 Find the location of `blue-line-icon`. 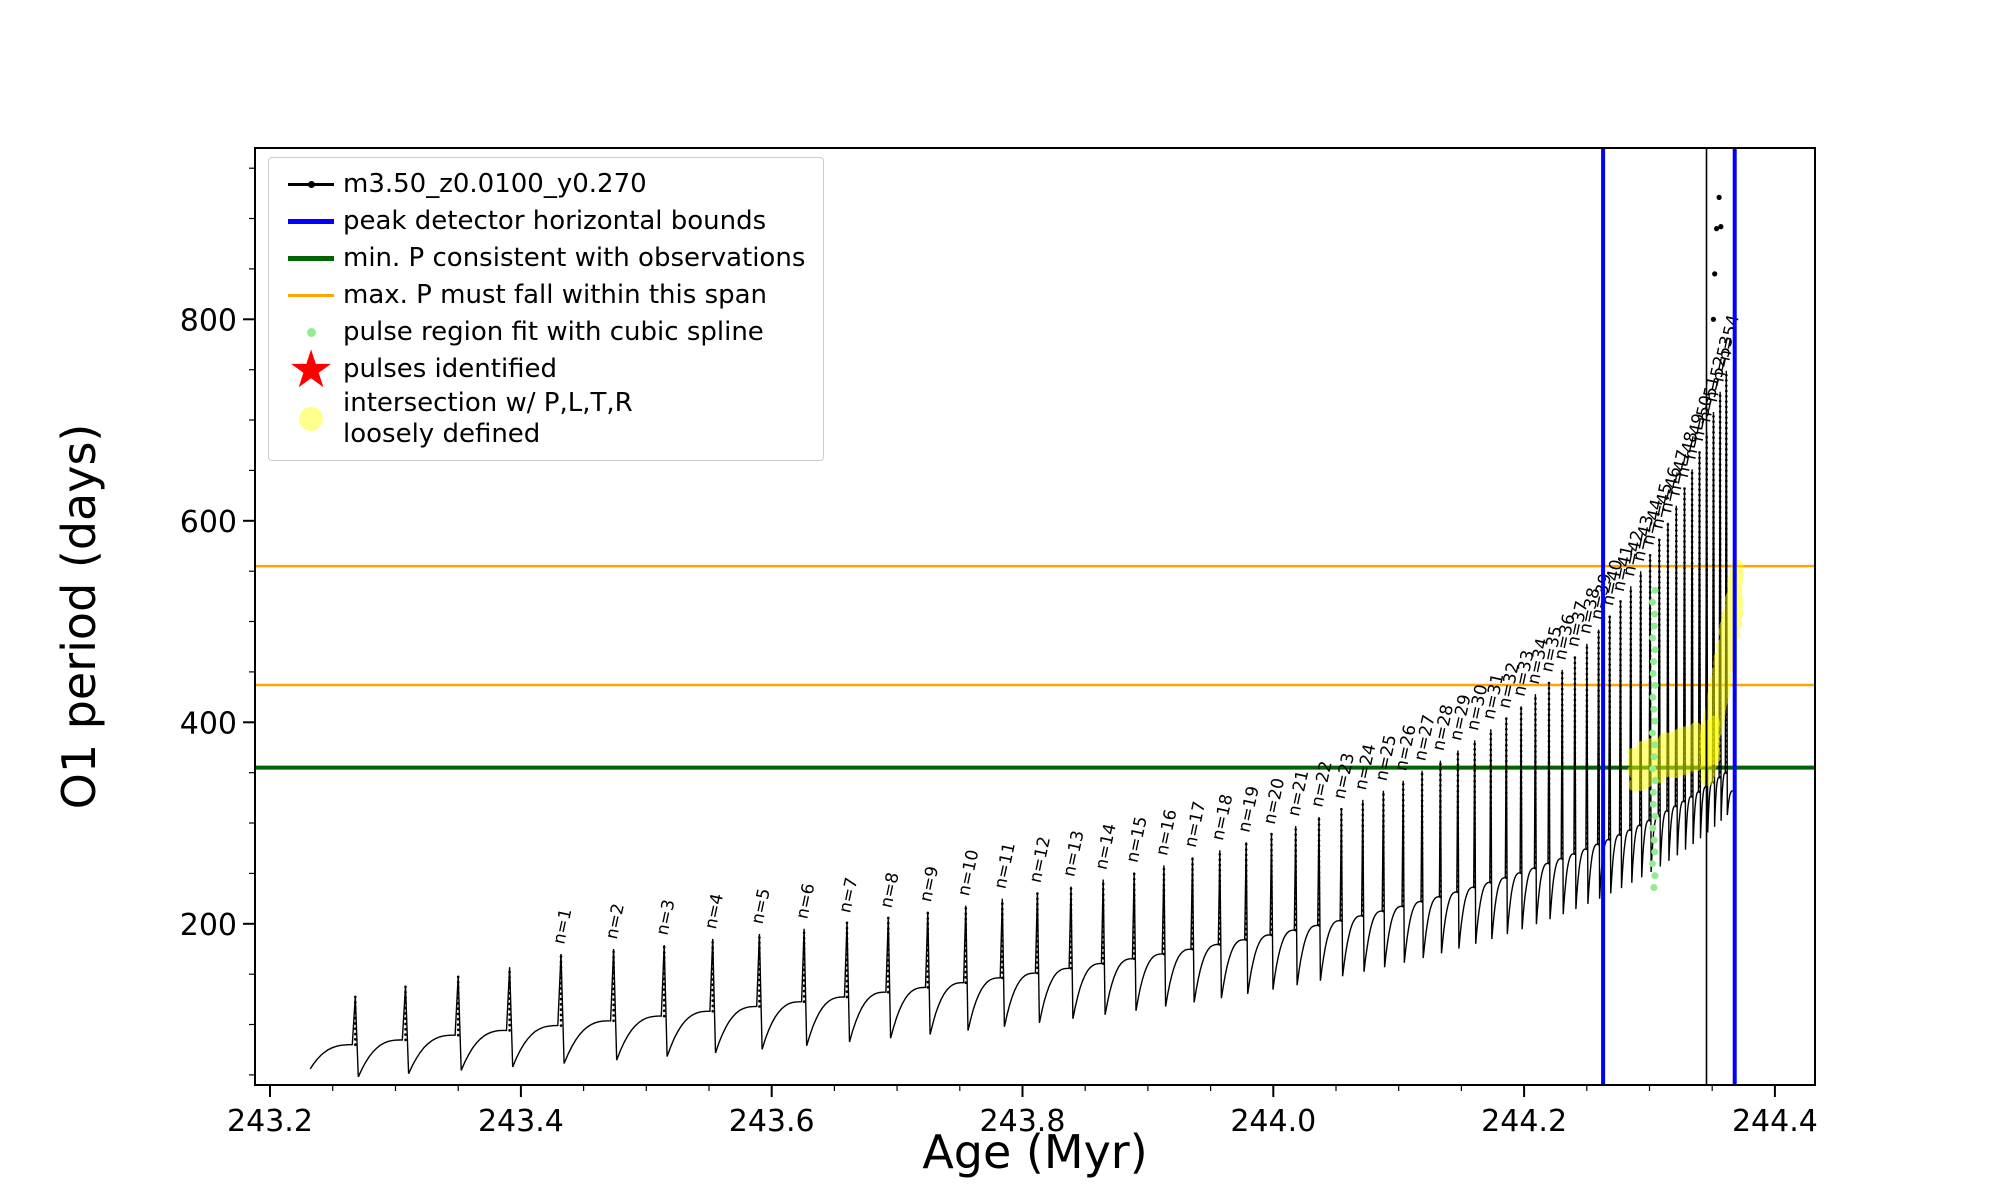

blue-line-icon is located at coordinates (311, 221).